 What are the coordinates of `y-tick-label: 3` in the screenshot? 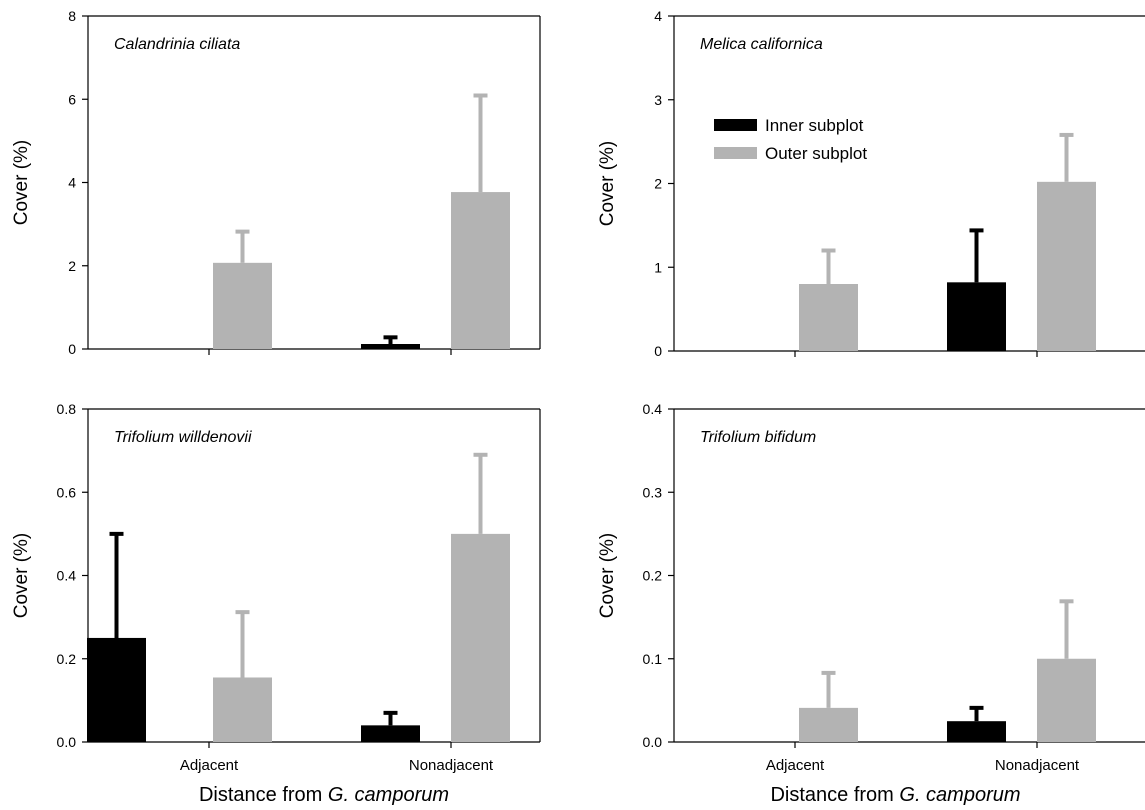 It's located at (658, 100).